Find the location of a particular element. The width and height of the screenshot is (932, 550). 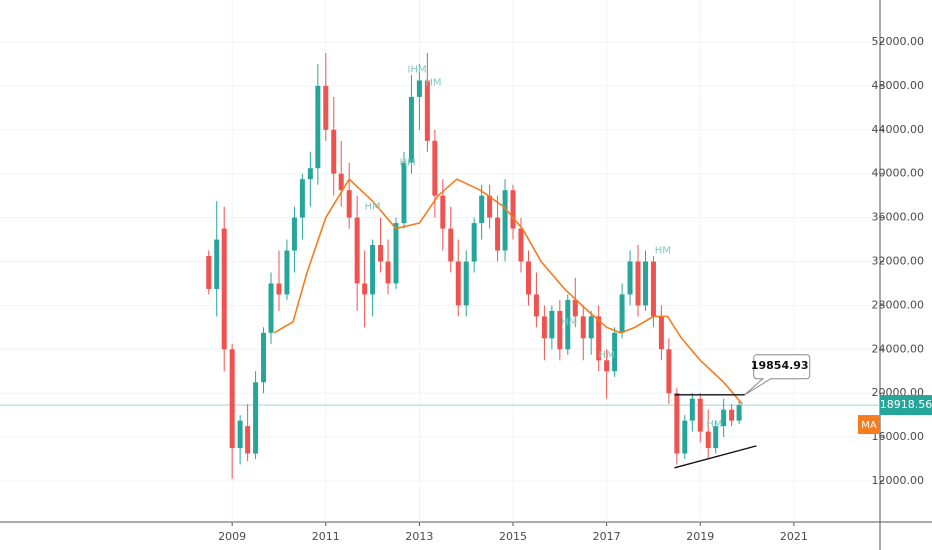

y-tick-label: 24000.00 is located at coordinates (898, 348).